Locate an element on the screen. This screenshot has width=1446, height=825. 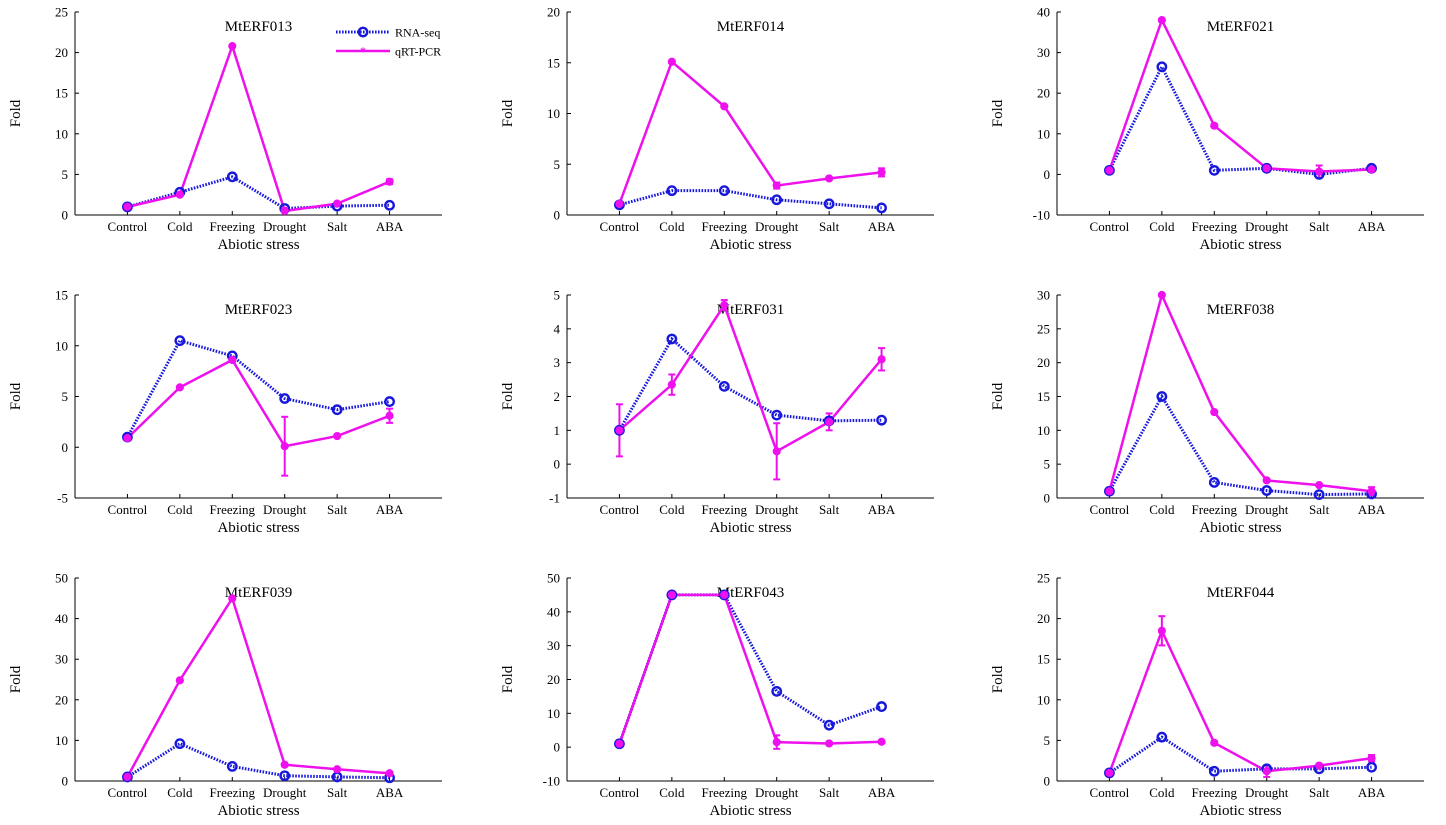
panel-title: MtERF043 is located at coordinates (751, 593).